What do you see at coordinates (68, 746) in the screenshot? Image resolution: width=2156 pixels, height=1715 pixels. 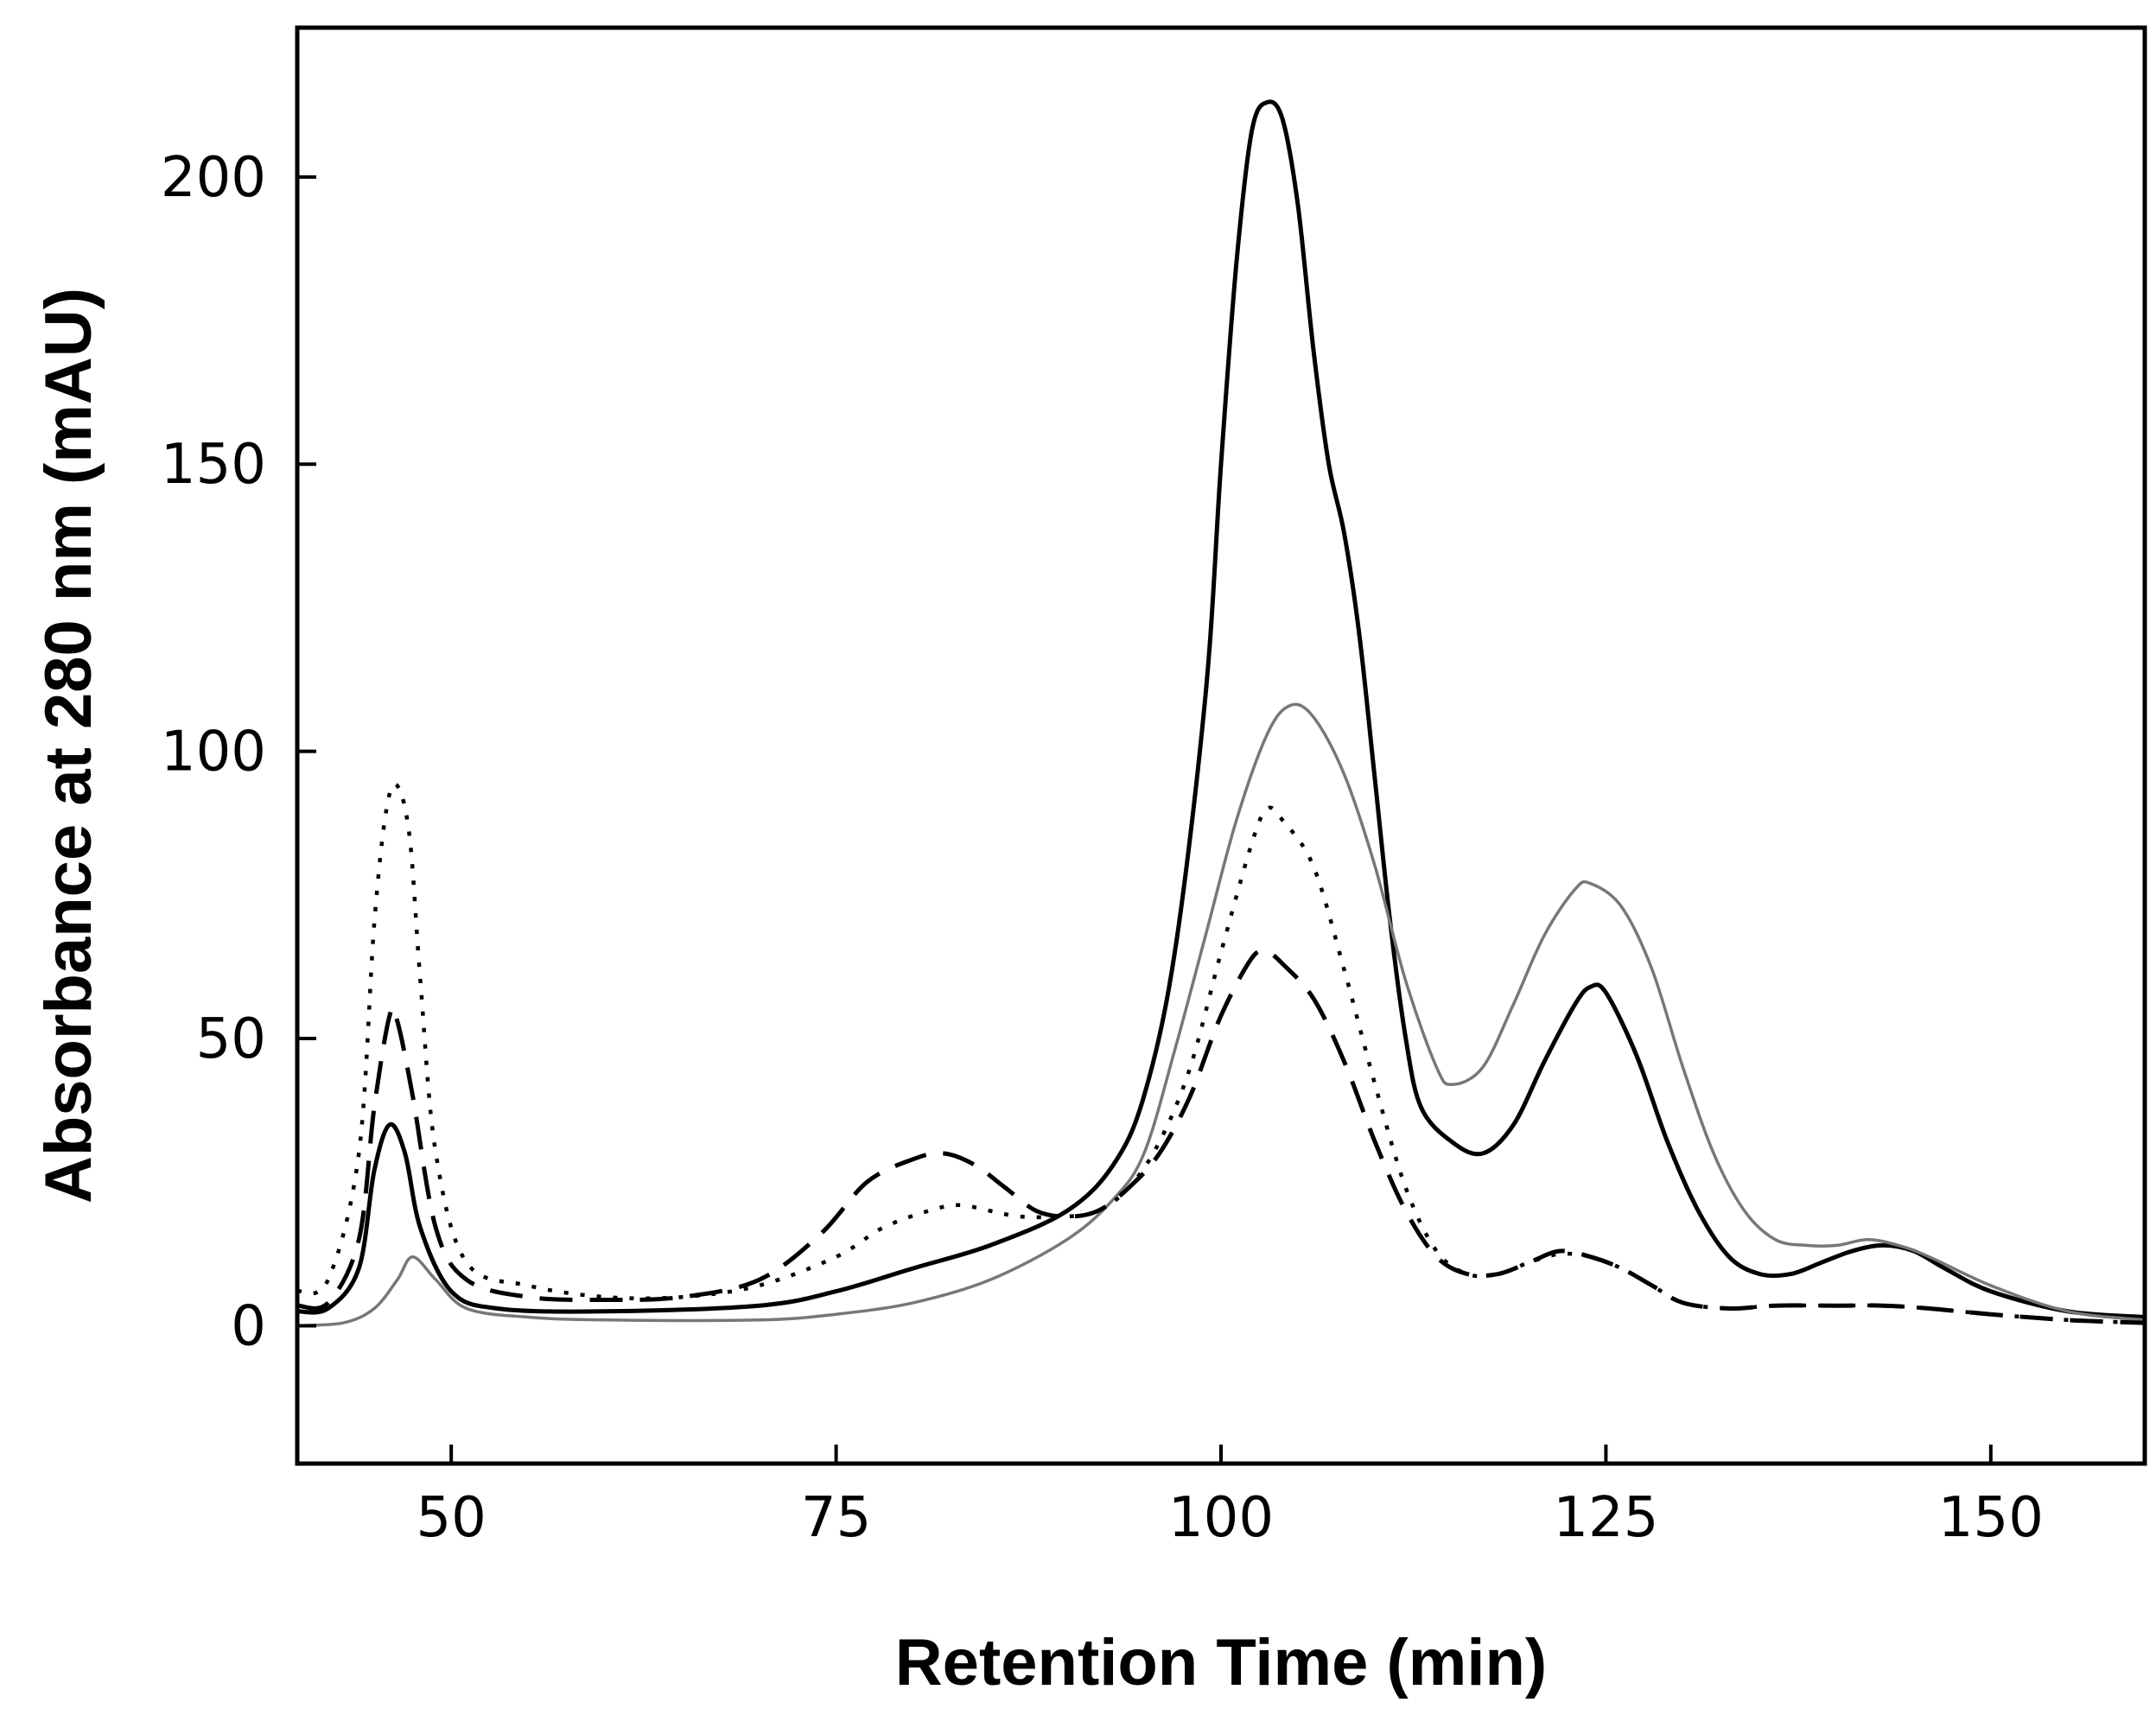 I see `y-axis-title: Absorbance at 280 nm (mAU)` at bounding box center [68, 746].